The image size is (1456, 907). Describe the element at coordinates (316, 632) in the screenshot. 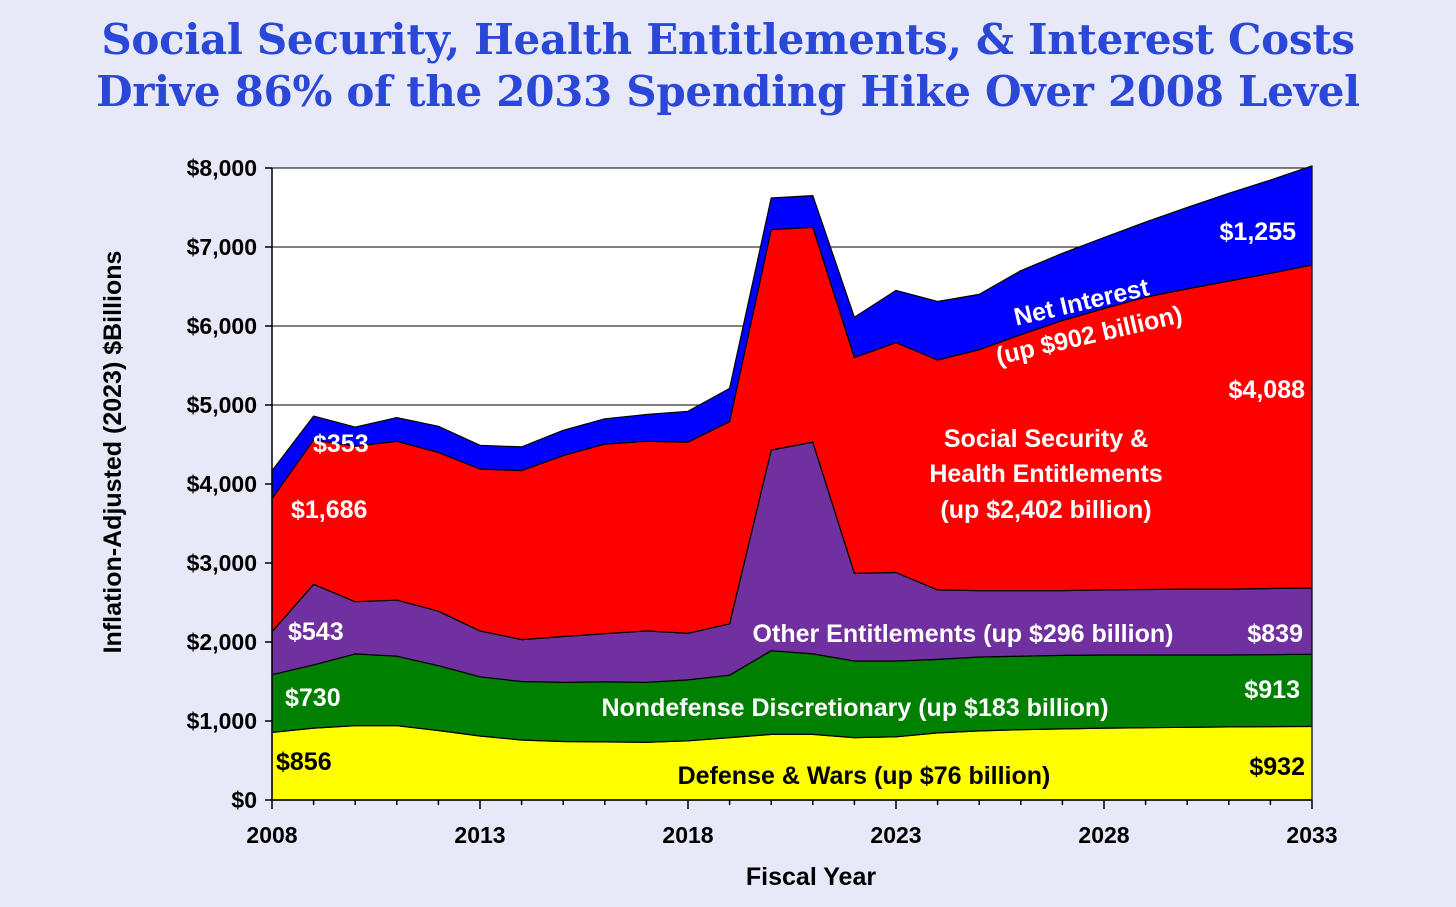

I see `label-other-2008: $543` at that location.